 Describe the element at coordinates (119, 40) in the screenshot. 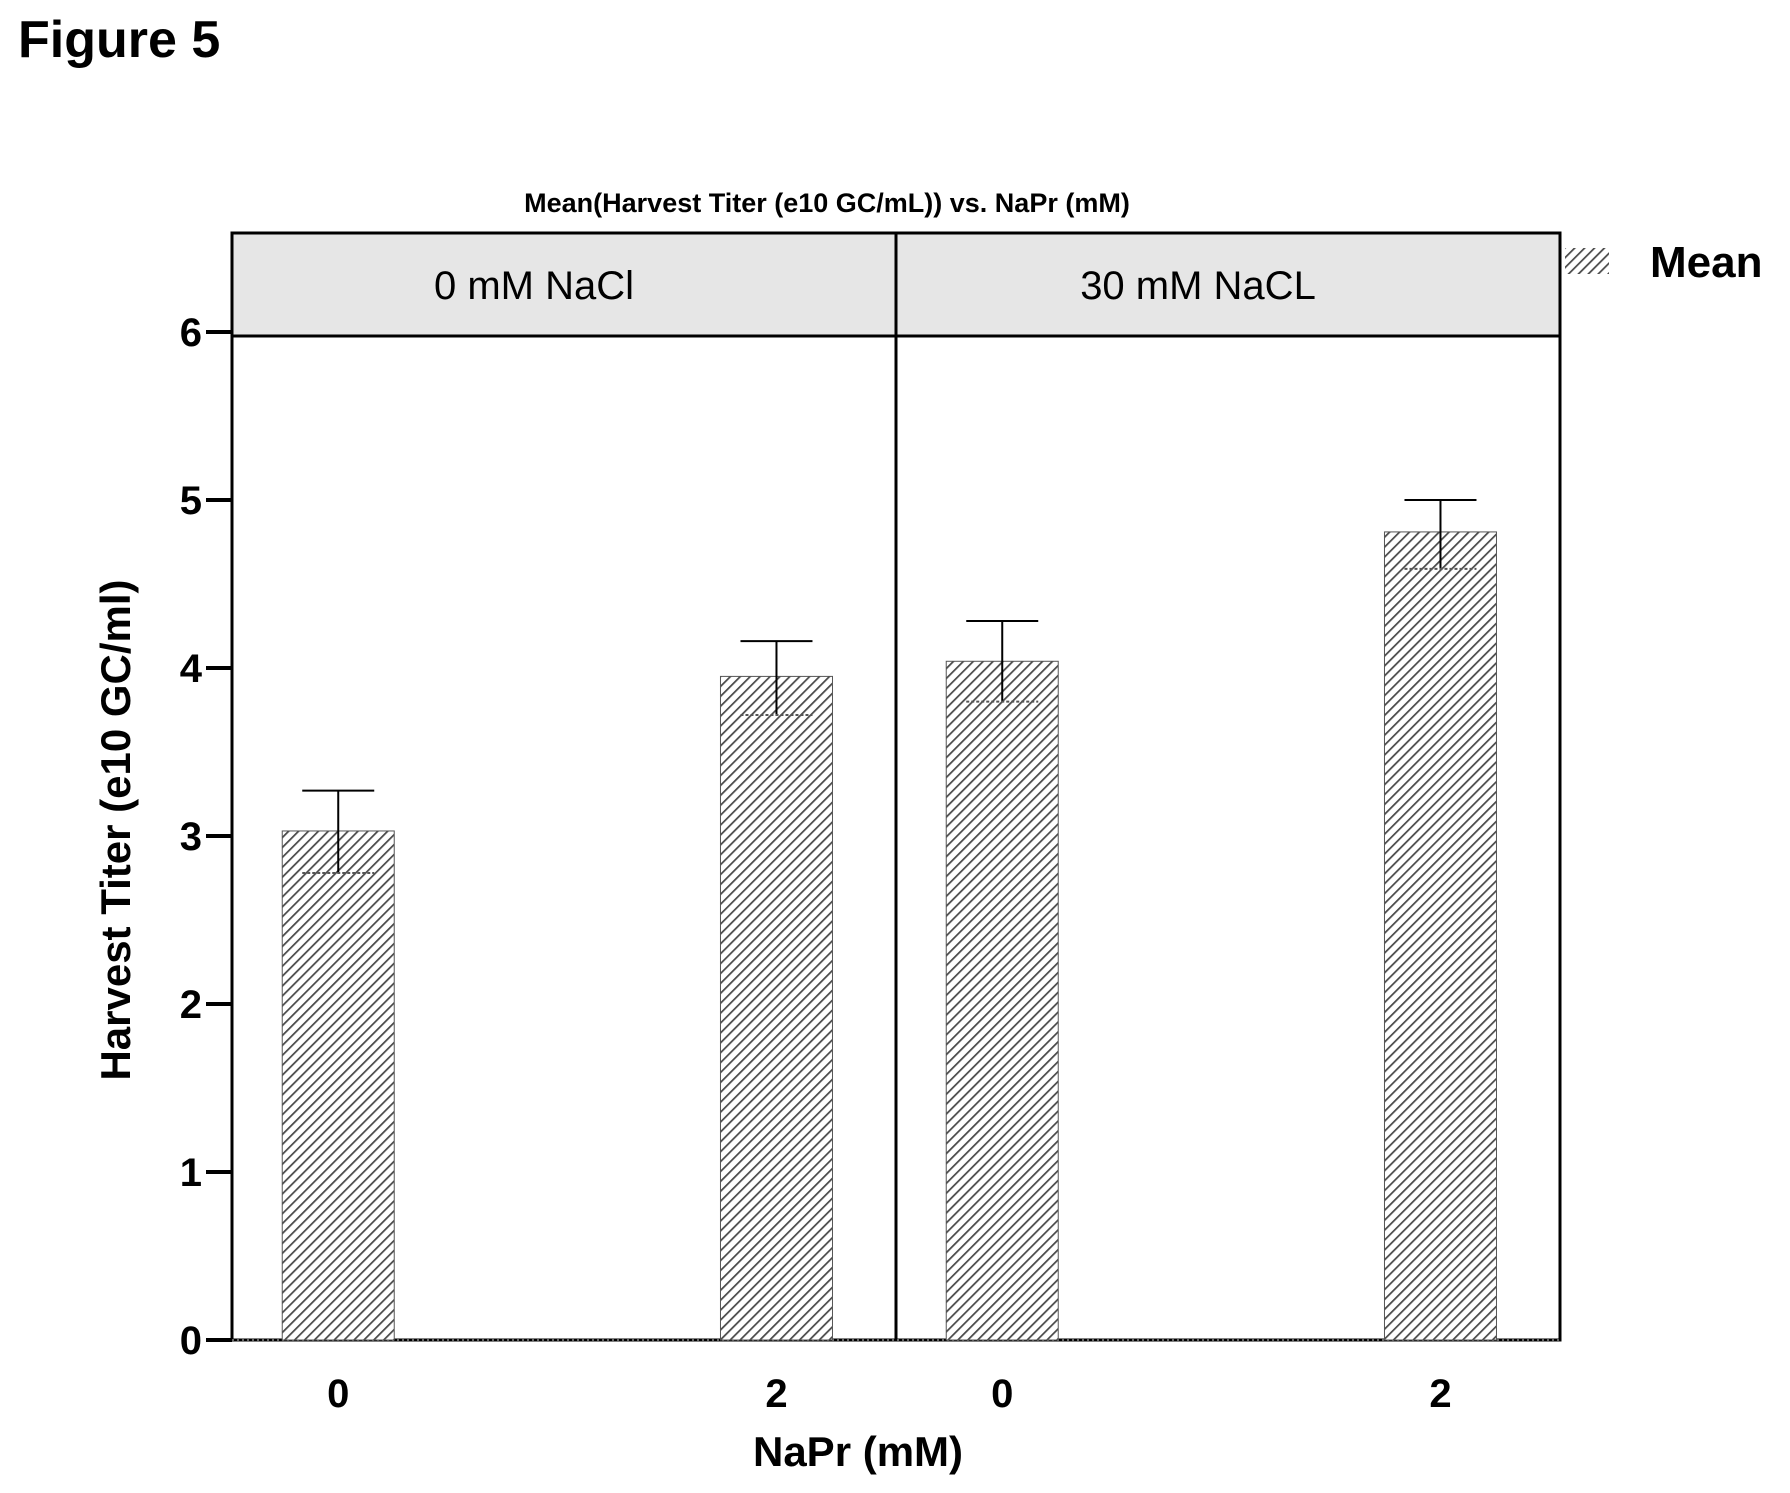

I see `figure-label: Figure 5` at that location.